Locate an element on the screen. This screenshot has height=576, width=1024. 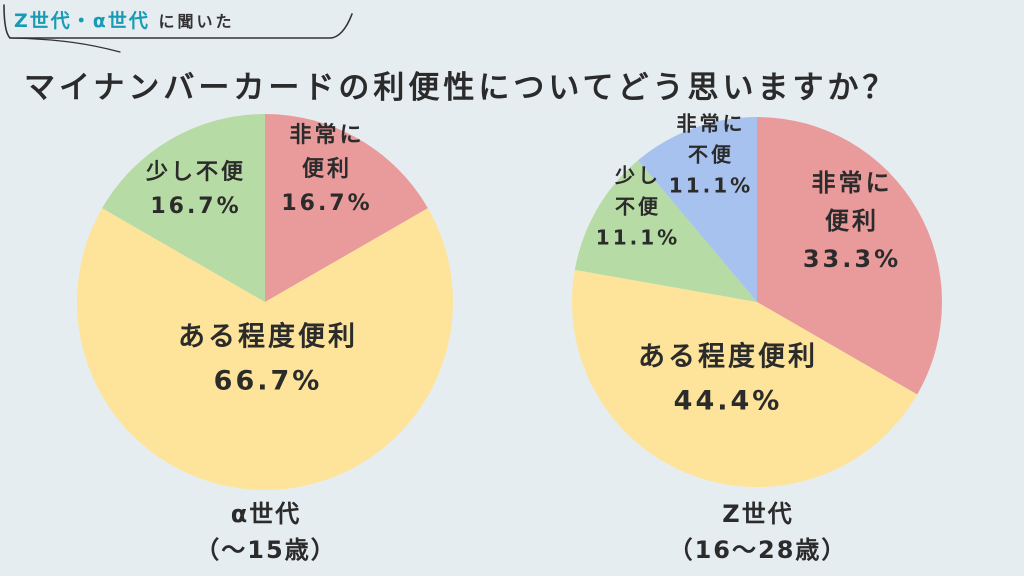
chart-subtitle-alpha: （〜15歳） is located at coordinates (266, 550).